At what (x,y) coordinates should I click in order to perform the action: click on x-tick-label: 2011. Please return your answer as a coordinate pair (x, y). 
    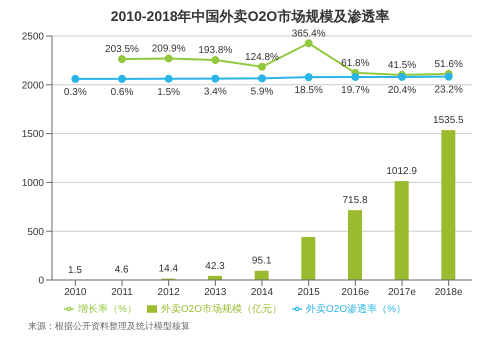
    Looking at the image, I should click on (122, 292).